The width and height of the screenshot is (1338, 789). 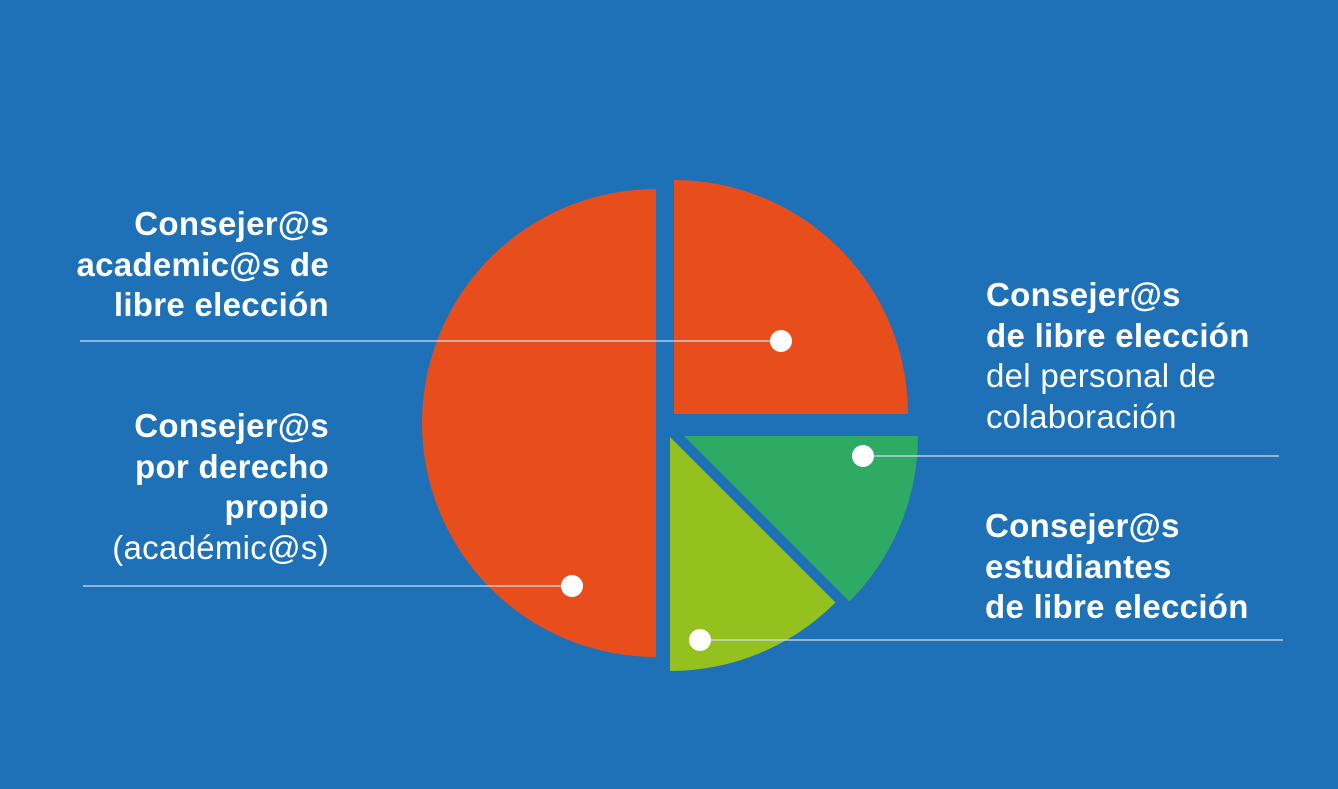 What do you see at coordinates (1101, 375) in the screenshot?
I see `label-line: del personal de` at bounding box center [1101, 375].